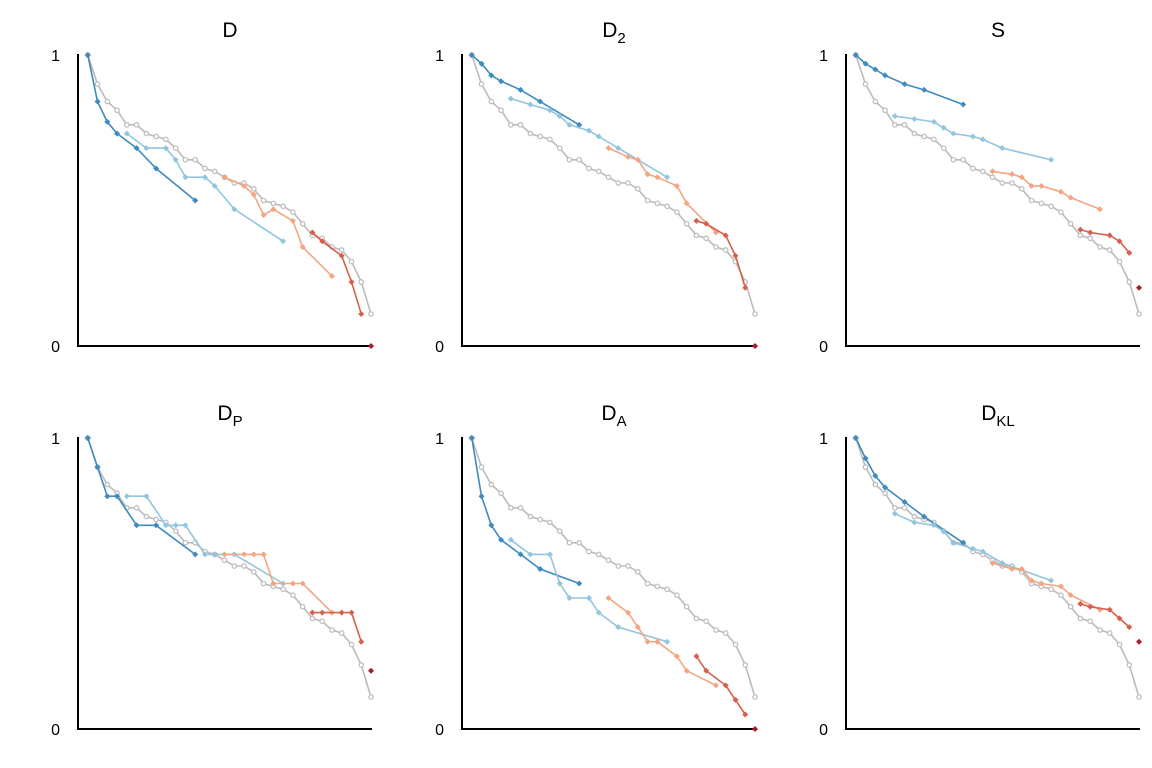 The image size is (1152, 768). I want to click on series-dark-blue, so click(525, 511).